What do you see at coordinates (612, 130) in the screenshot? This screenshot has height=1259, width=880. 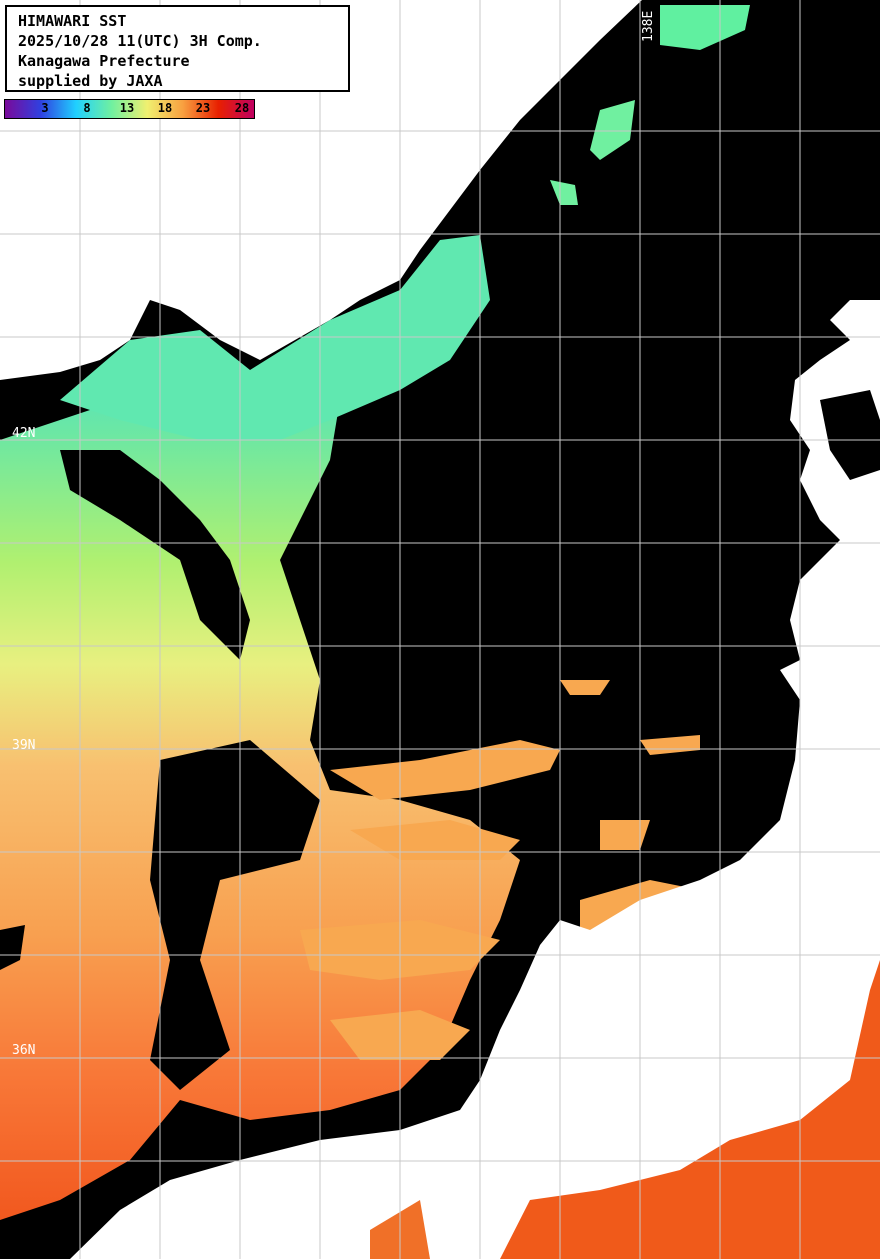 I see `sst-patch-north2` at bounding box center [612, 130].